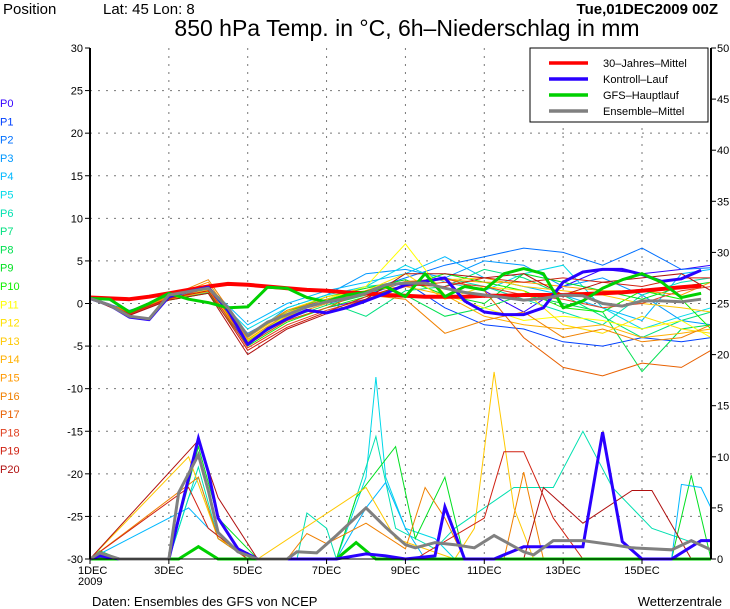  What do you see at coordinates (720, 509) in the screenshot?
I see `y-right-tick-label: 5` at bounding box center [720, 509].